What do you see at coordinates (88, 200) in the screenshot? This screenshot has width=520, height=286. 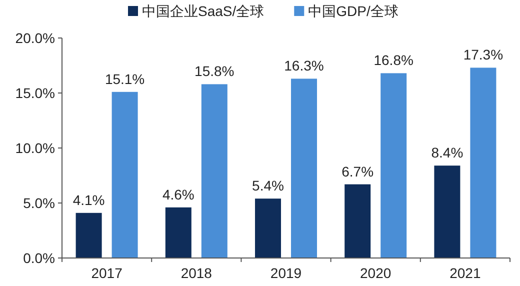 I see `data-label: 4.1%` at bounding box center [88, 200].